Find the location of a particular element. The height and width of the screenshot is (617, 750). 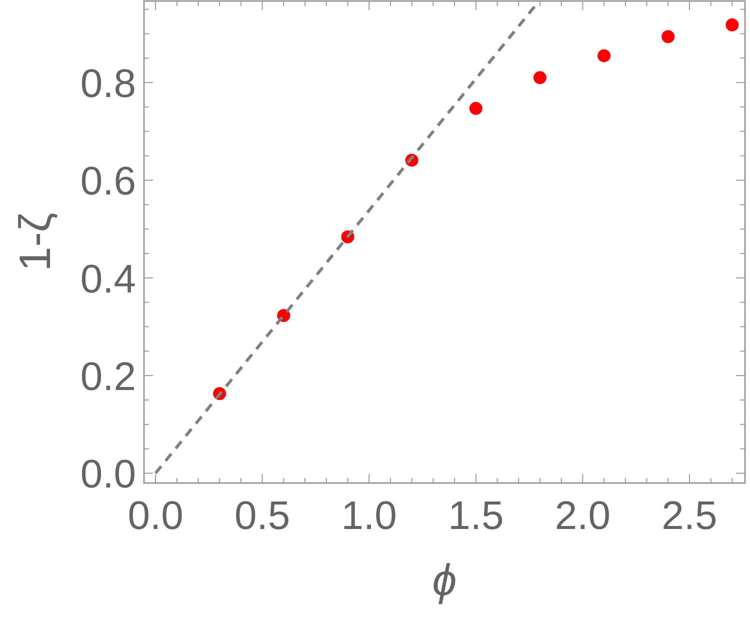

x-tick-label: 0.0 is located at coordinates (156, 516).